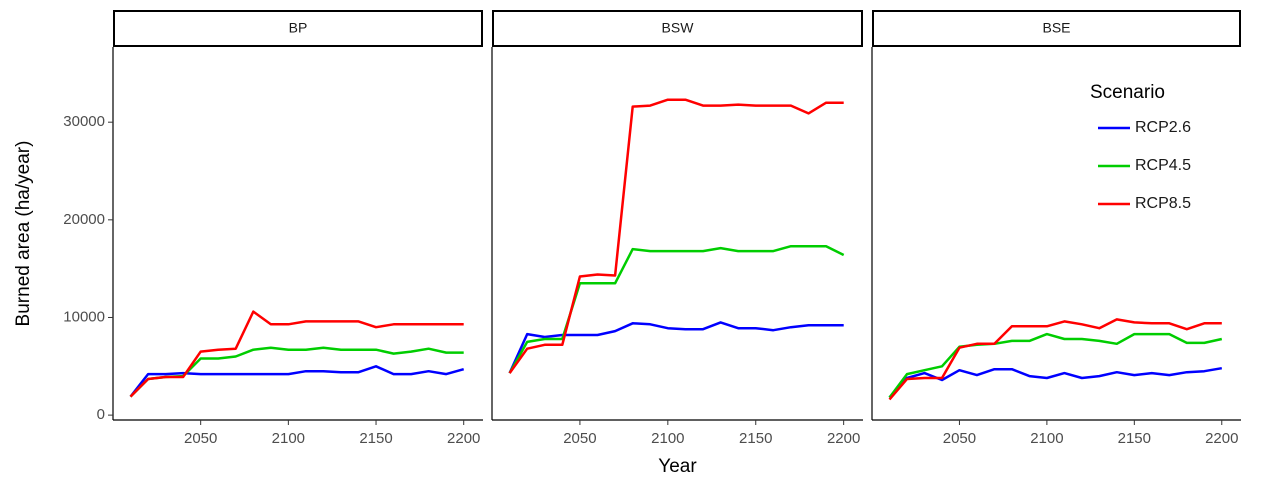  What do you see at coordinates (1127, 92) in the screenshot?
I see `legend-title: Scenario` at bounding box center [1127, 92].